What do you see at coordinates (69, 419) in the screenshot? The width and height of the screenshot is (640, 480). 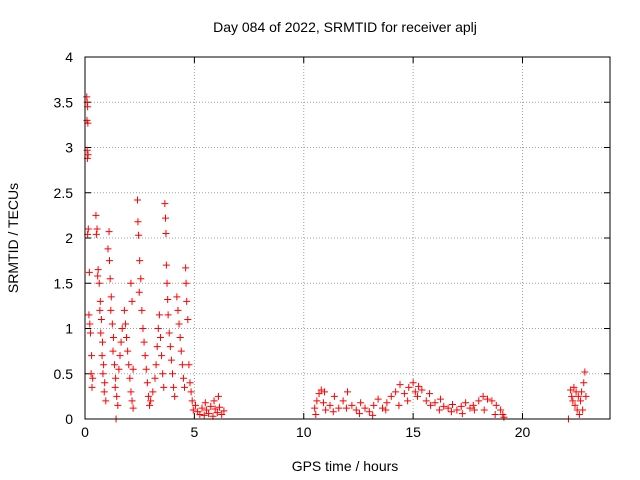 I see `y-tick-label: 0` at bounding box center [69, 419].